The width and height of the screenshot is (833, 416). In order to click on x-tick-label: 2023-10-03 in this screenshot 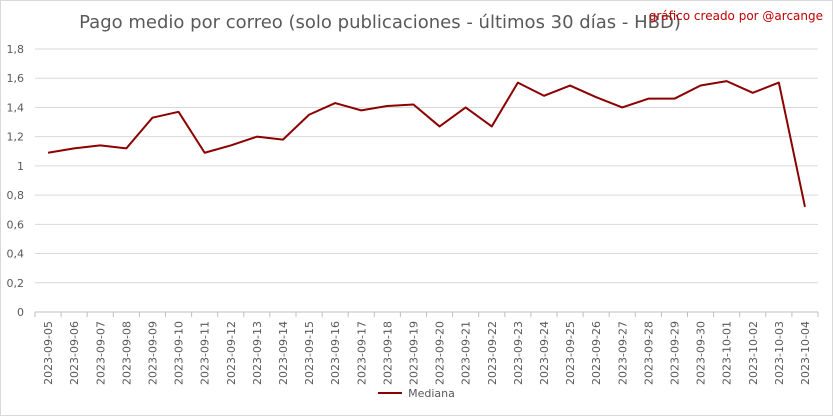, I will do `click(779, 353)`.